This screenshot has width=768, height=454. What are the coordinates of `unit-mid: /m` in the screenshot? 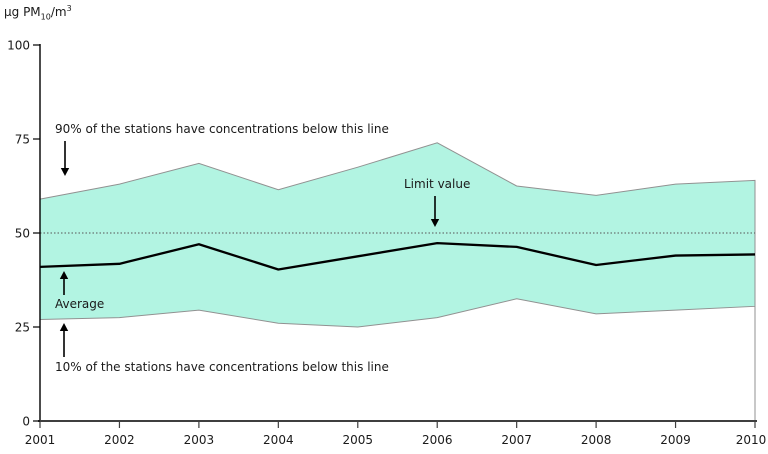 It's located at (58, 12).